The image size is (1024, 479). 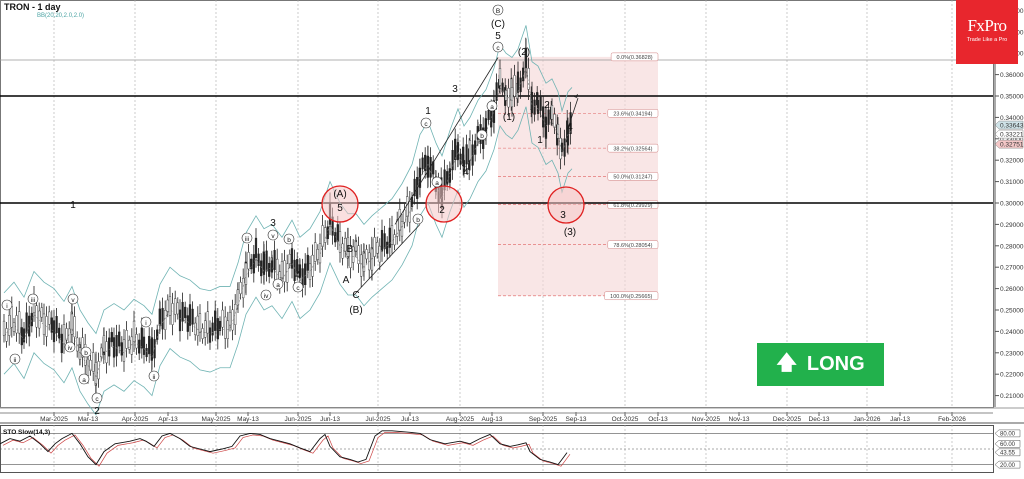 What do you see at coordinates (378, 419) in the screenshot?
I see `x-tick-label: Jul-2025` at bounding box center [378, 419].